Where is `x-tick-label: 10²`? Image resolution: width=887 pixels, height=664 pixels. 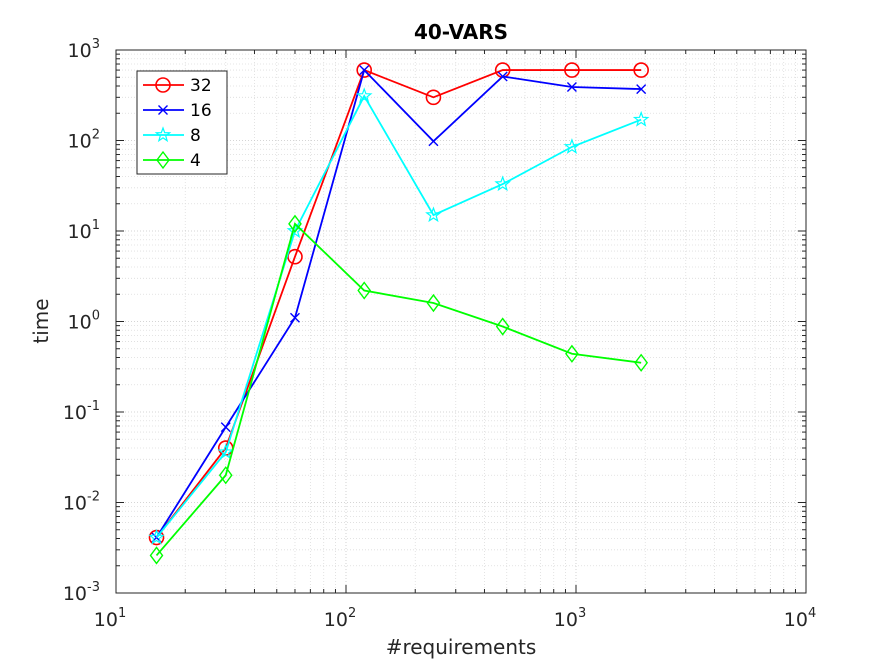
x-tick-label: 10² is located at coordinates (340, 618).